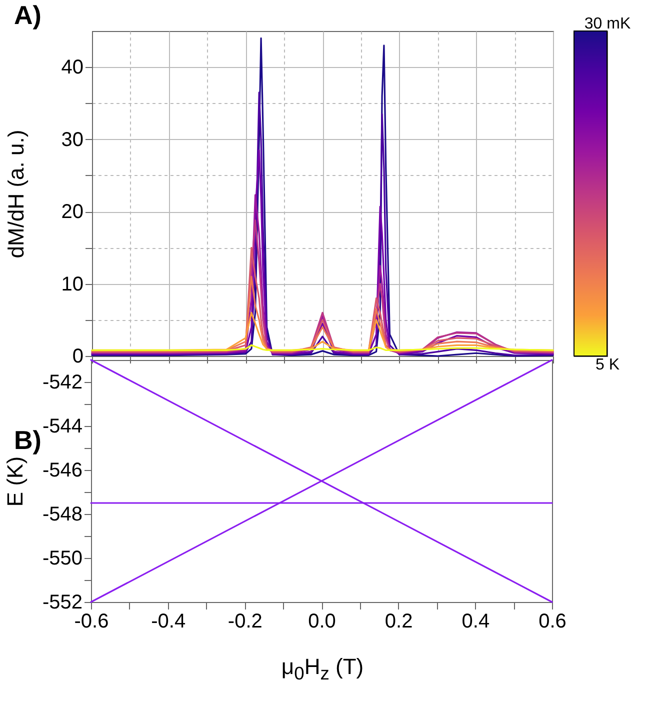  I want to click on panel-label: B), so click(28, 440).